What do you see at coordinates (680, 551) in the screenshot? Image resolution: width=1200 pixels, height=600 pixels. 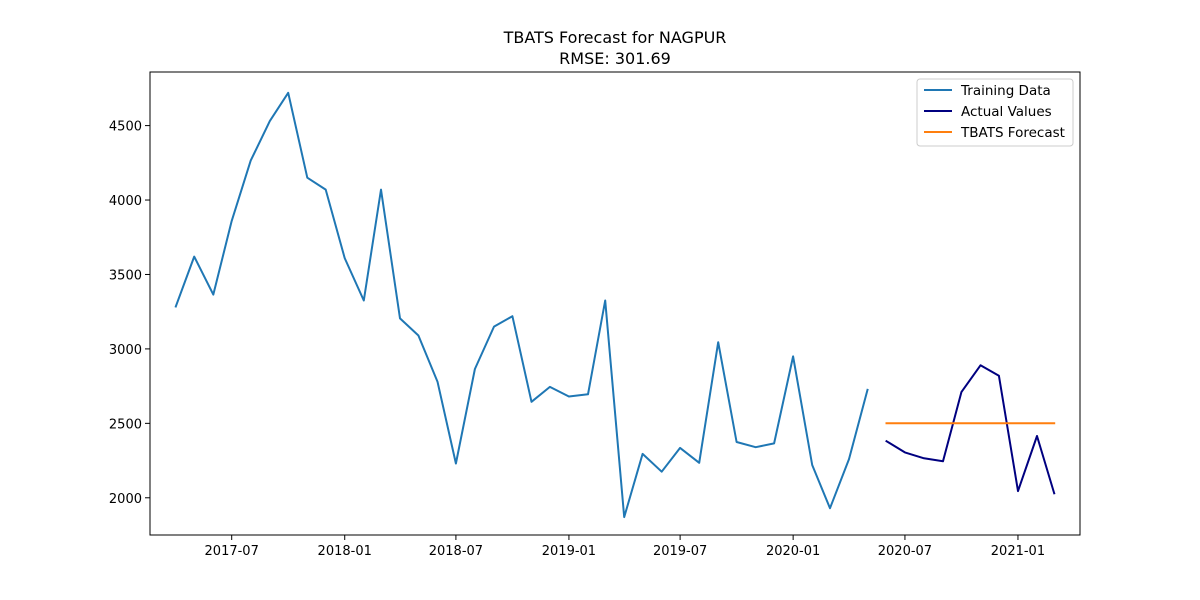 I see `x-tick-label-4: 2019-07` at bounding box center [680, 551].